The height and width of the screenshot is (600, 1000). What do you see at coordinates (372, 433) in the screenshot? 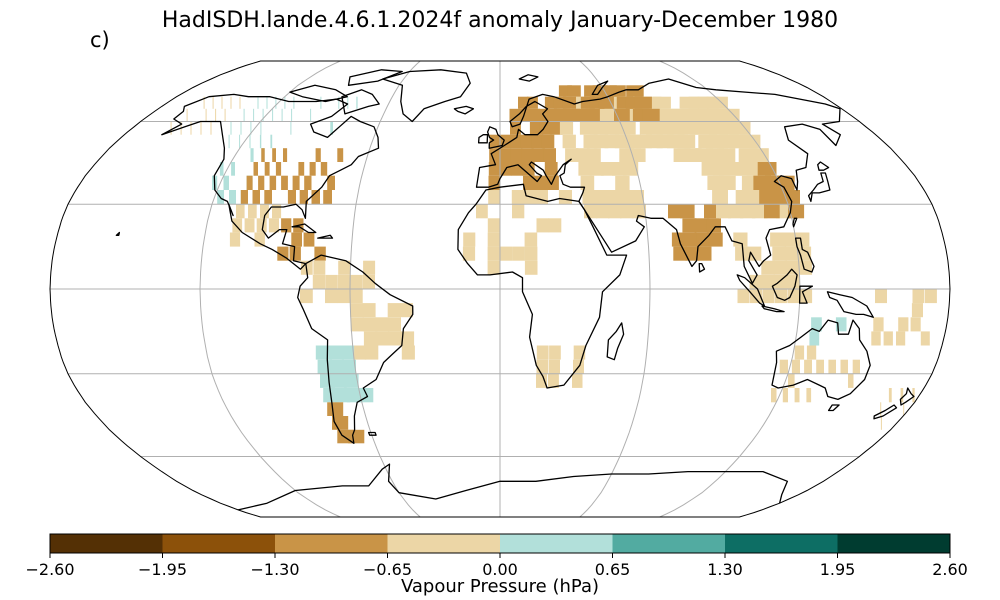
I see `coastline-falklands` at bounding box center [372, 433].